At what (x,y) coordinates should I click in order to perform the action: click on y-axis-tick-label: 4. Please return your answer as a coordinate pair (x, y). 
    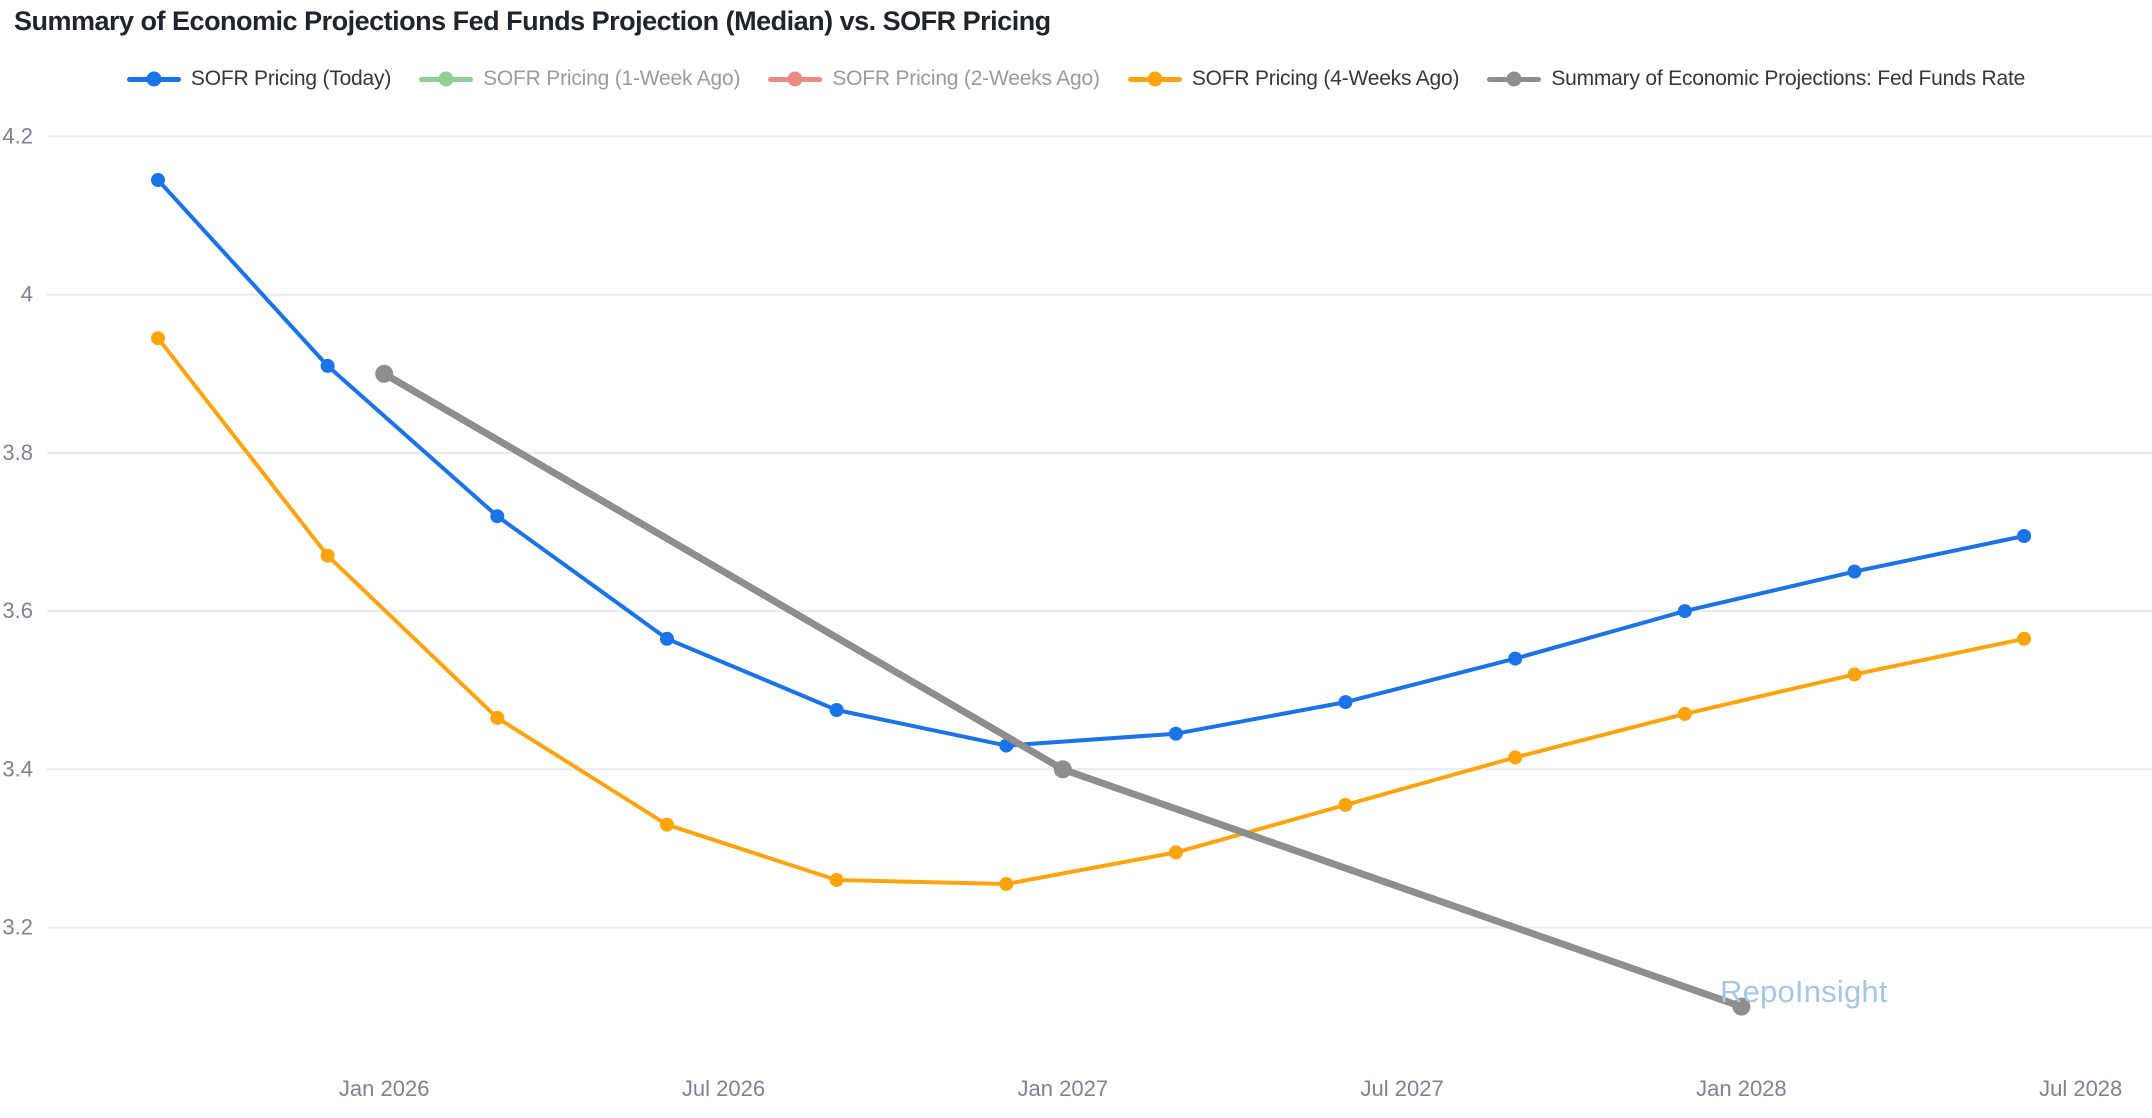
    Looking at the image, I should click on (27, 294).